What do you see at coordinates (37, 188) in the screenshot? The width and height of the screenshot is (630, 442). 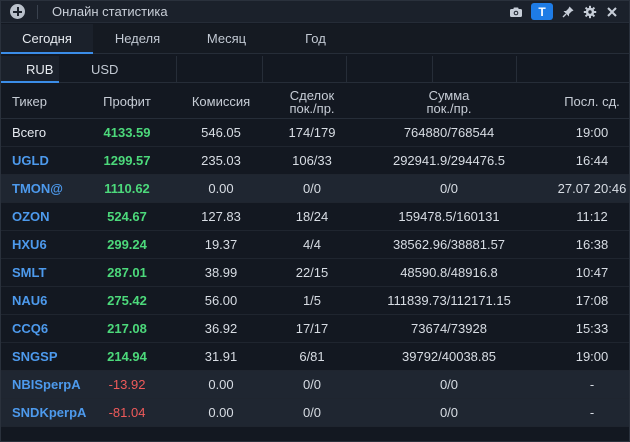 I see `ticker-link: TMON@` at bounding box center [37, 188].